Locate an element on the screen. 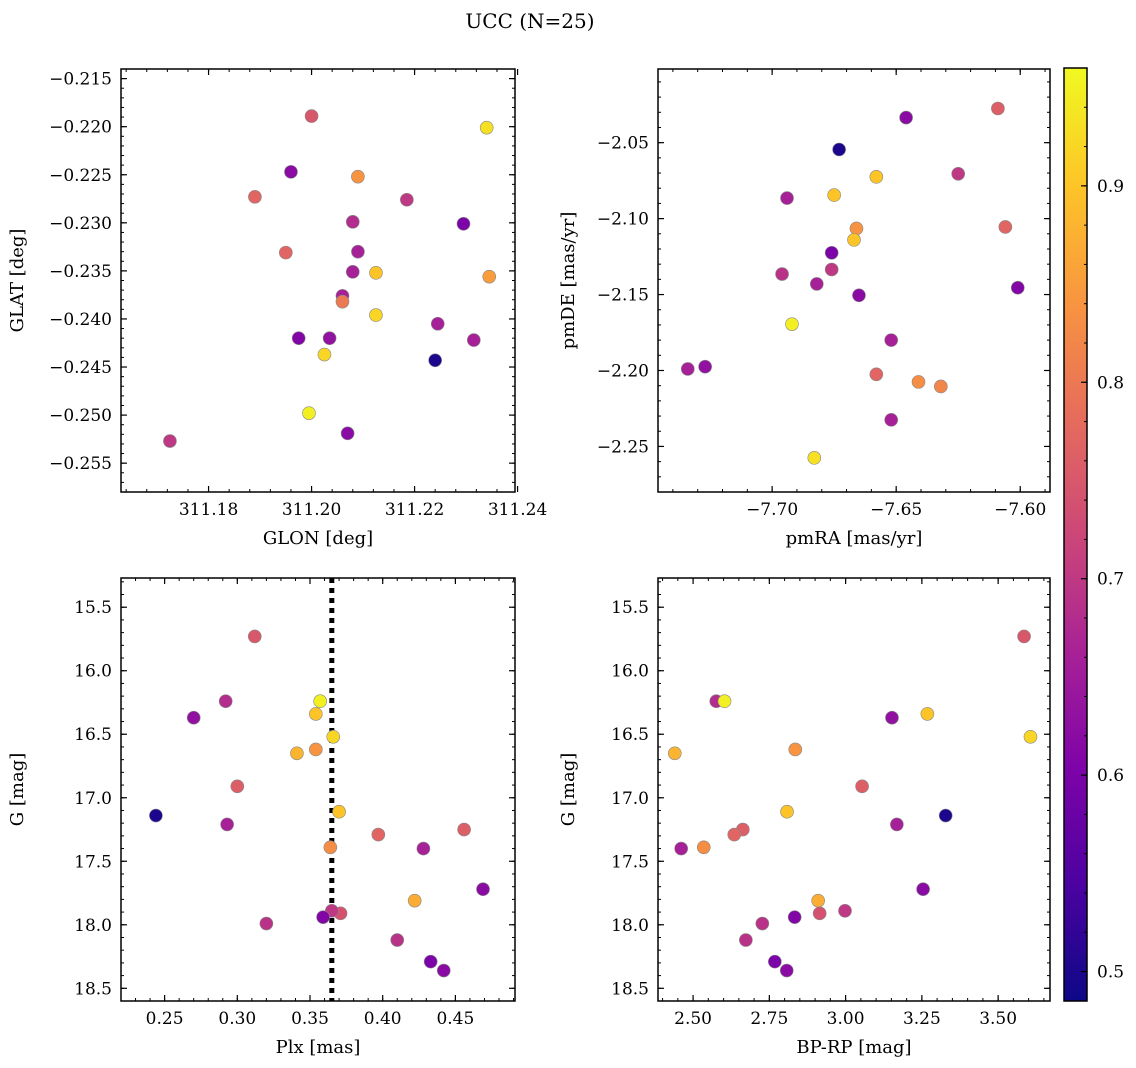 The height and width of the screenshot is (1068, 1136). y-tick-label: −0.240 is located at coordinates (80, 320).